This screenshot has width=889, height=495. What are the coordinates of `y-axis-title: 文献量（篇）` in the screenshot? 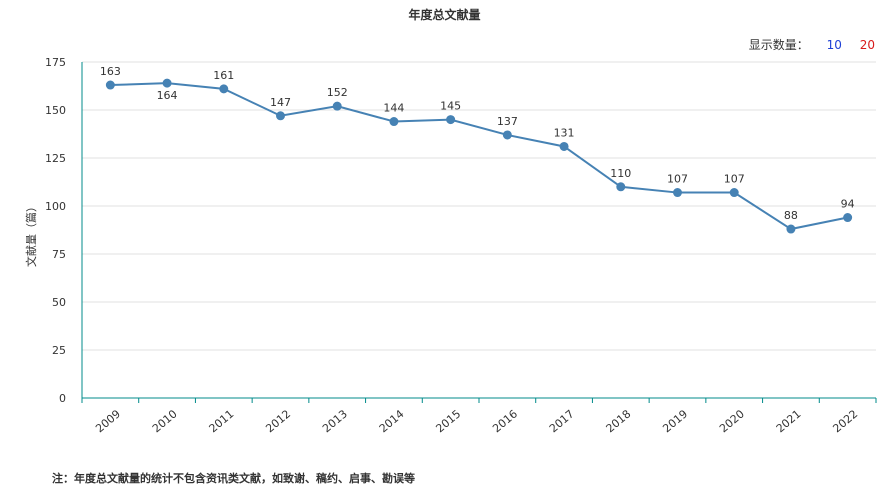 It's located at (31, 234).